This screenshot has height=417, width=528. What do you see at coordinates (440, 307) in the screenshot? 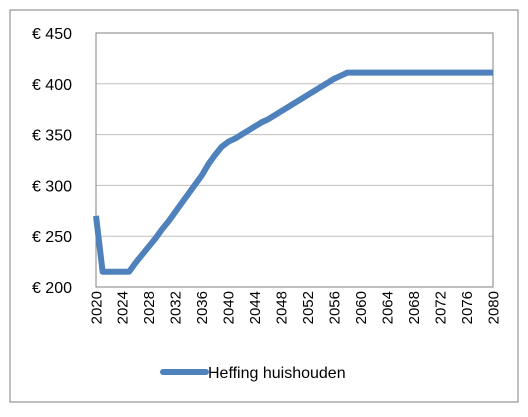
I see `x-tick-label: 2072` at bounding box center [440, 307].